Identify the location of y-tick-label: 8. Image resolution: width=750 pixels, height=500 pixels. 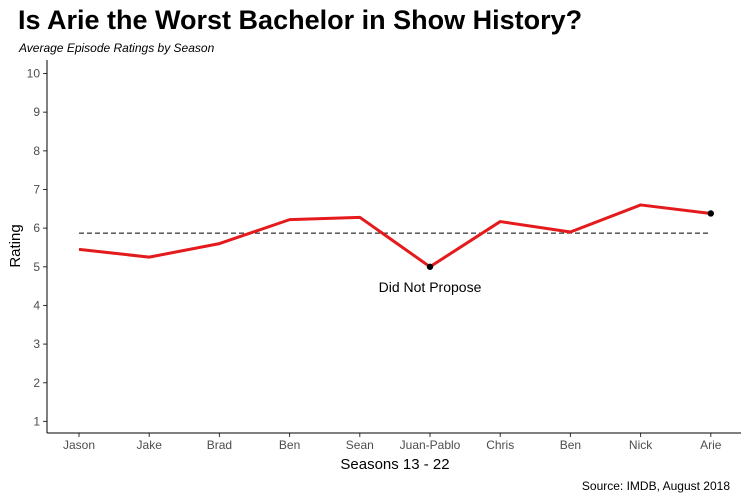
(36, 151).